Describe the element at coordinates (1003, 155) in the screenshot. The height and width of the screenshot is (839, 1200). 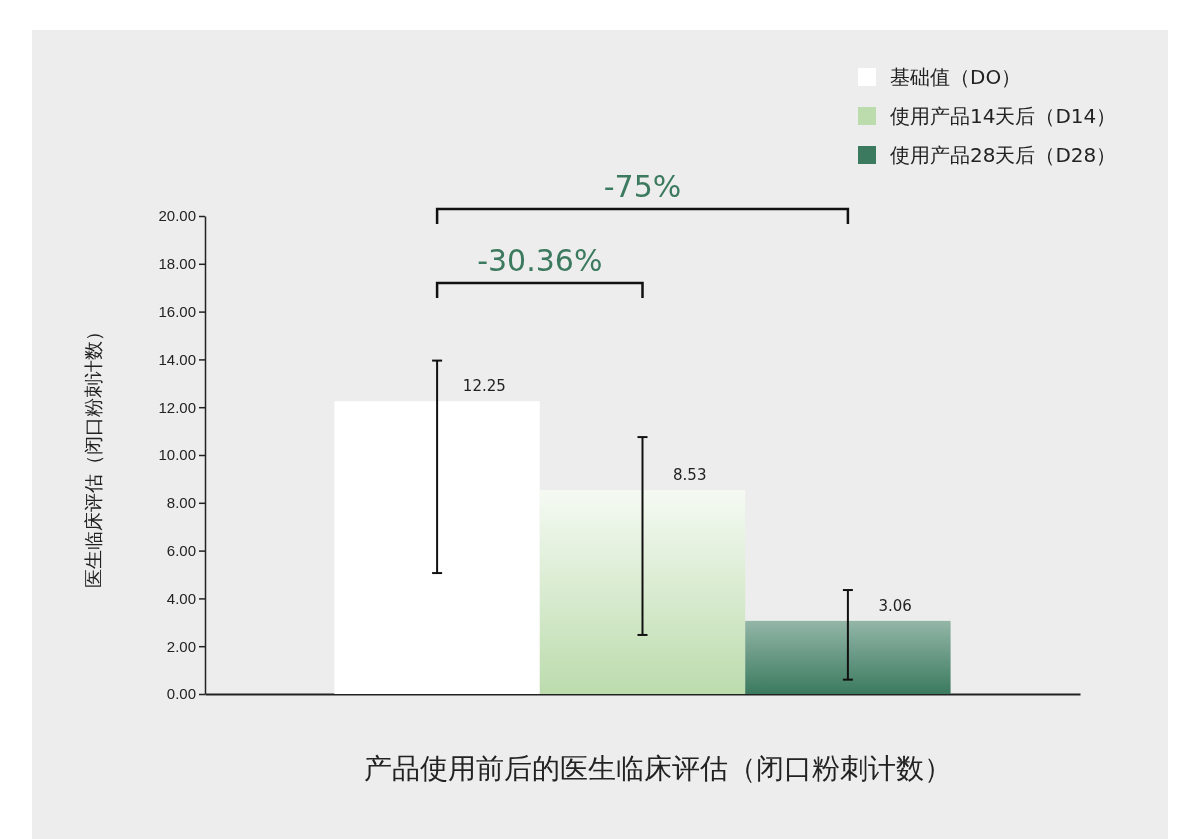
I see `legend-label: 使用产品28天后（D28）` at that location.